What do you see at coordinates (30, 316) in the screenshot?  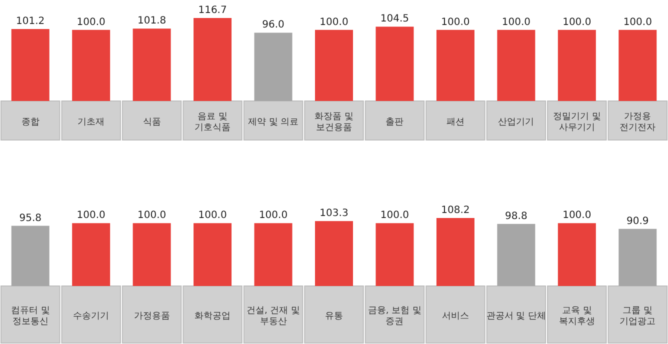 I see `x-tick-label: 컴퓨터 및 정보통신` at bounding box center [30, 316].